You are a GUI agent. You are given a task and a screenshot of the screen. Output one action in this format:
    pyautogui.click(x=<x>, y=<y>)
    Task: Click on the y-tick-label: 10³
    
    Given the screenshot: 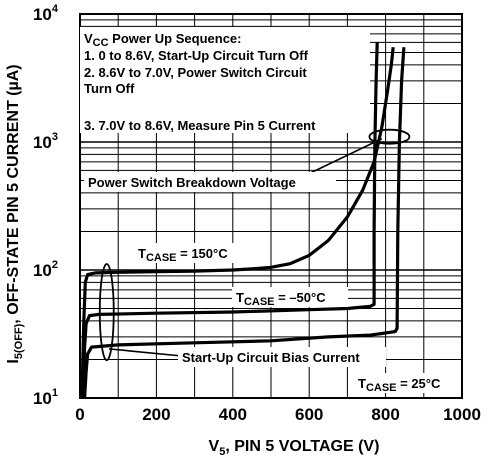 What is the action you would take?
    pyautogui.click(x=45, y=141)
    